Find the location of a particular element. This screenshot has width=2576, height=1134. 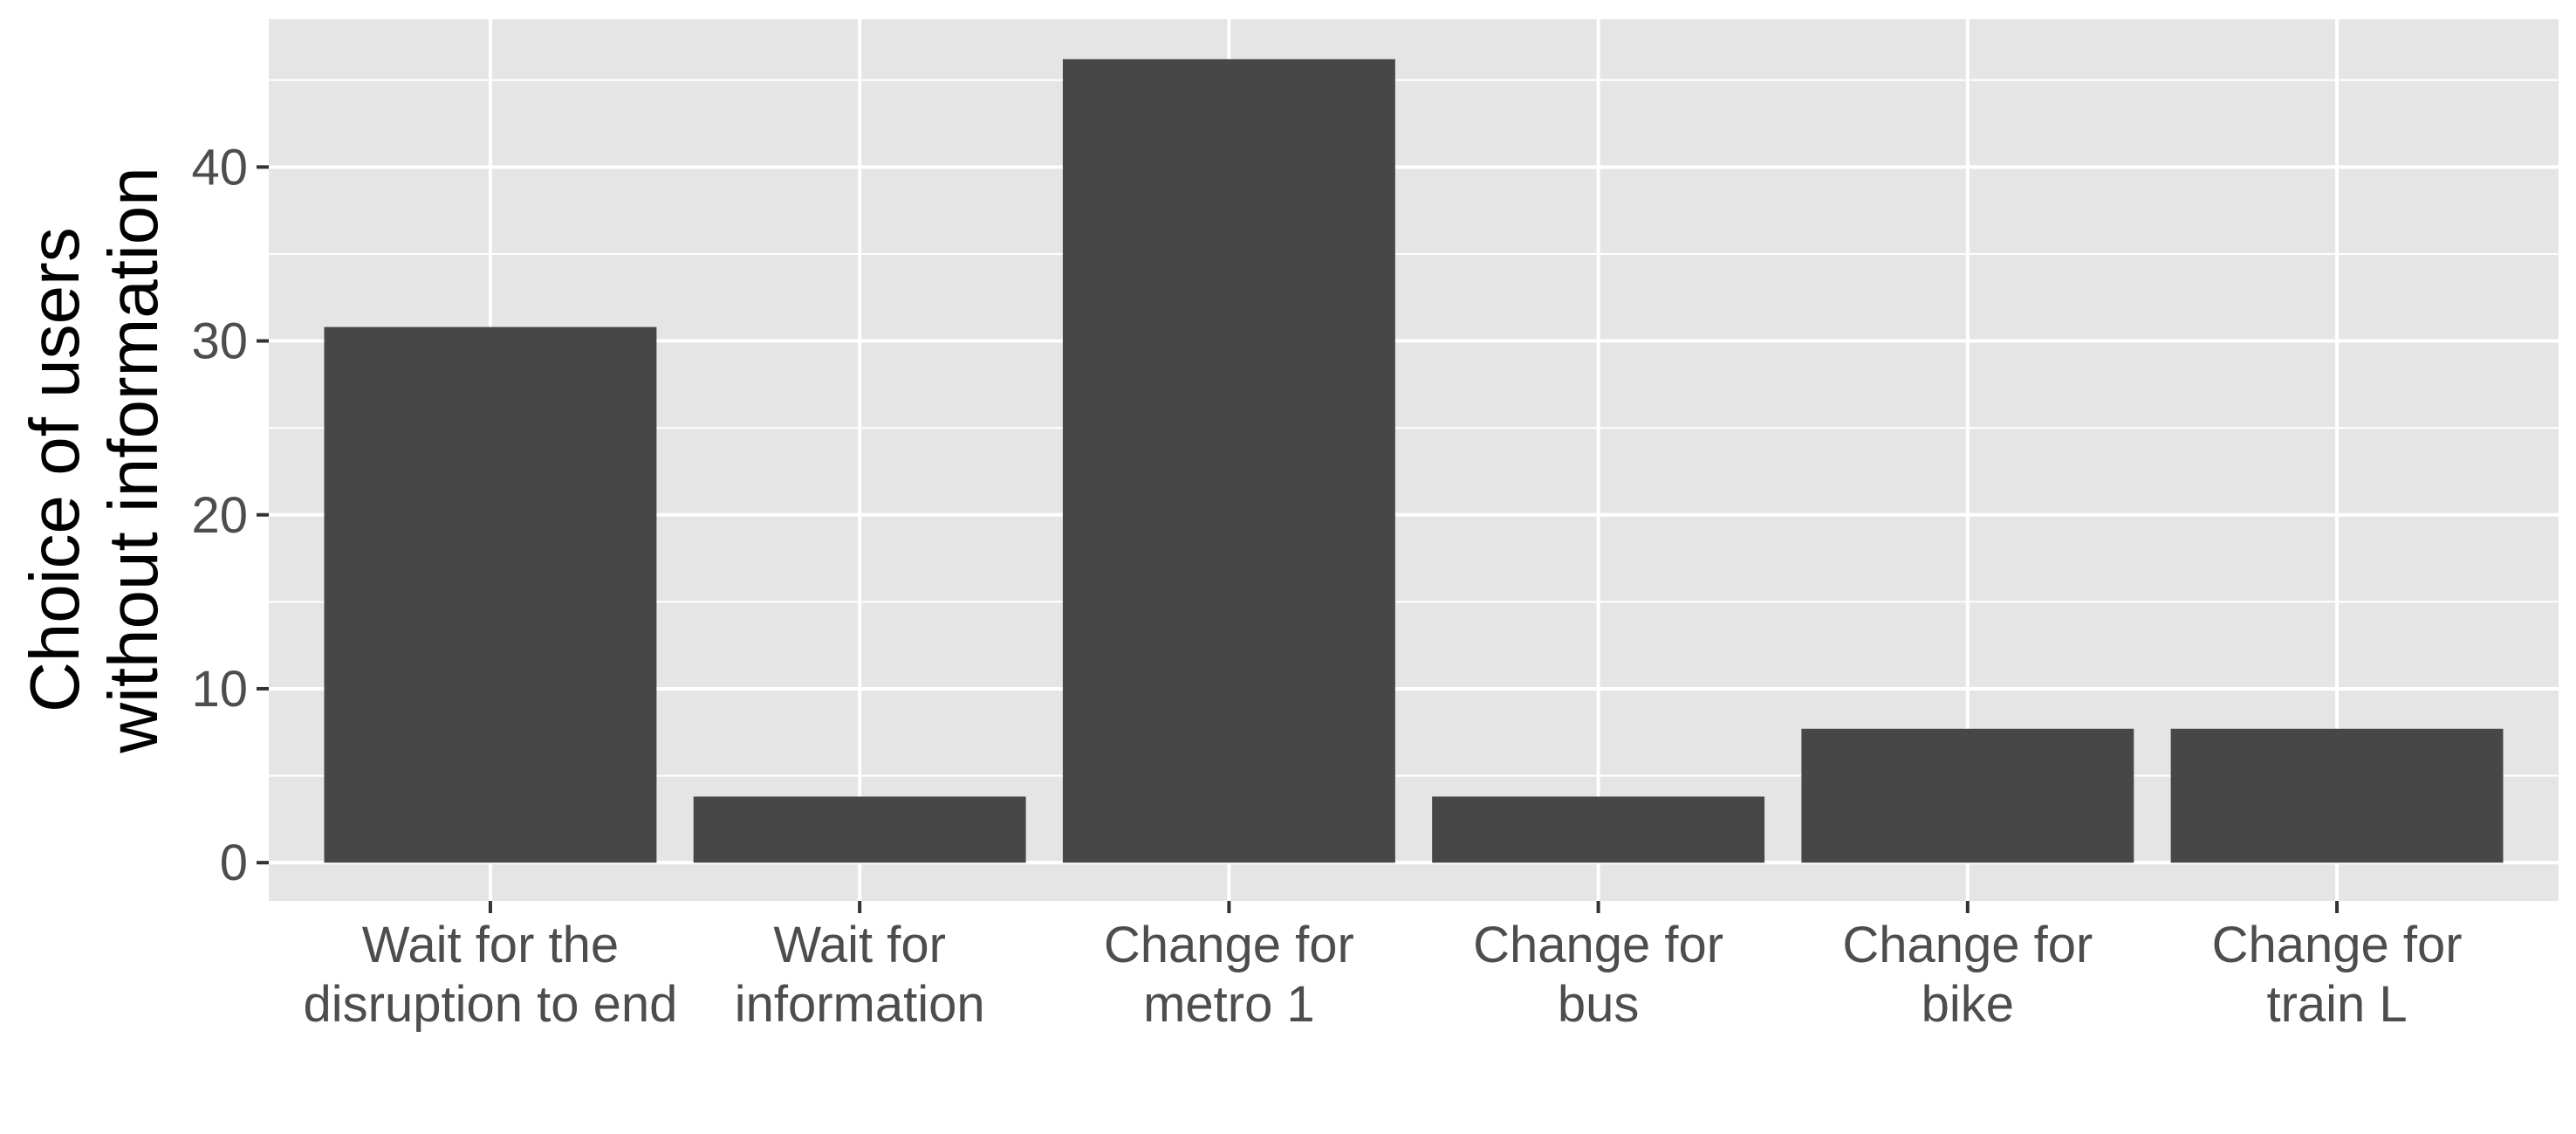

x-tick-label: Wait for the disruption to end is located at coordinates (491, 975).